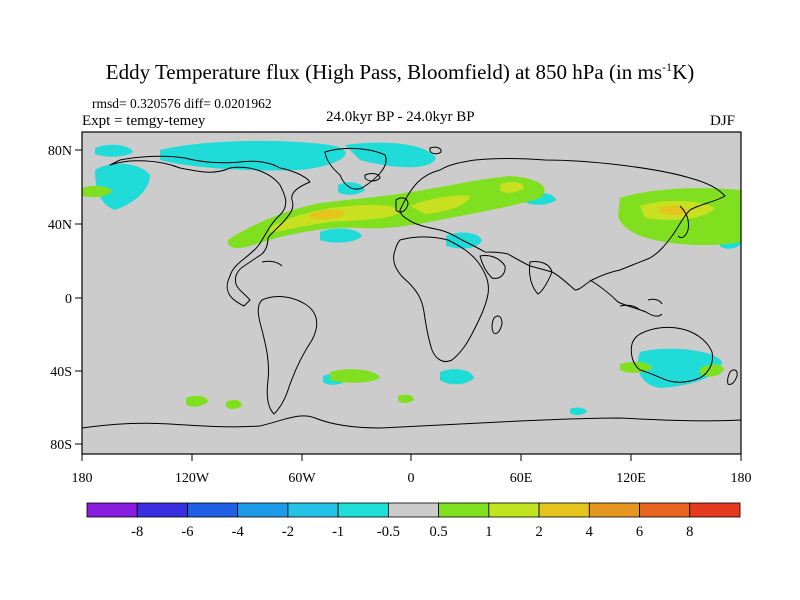 The width and height of the screenshot is (800, 600). What do you see at coordinates (238, 532) in the screenshot?
I see `colorbar-label: -4` at bounding box center [238, 532].